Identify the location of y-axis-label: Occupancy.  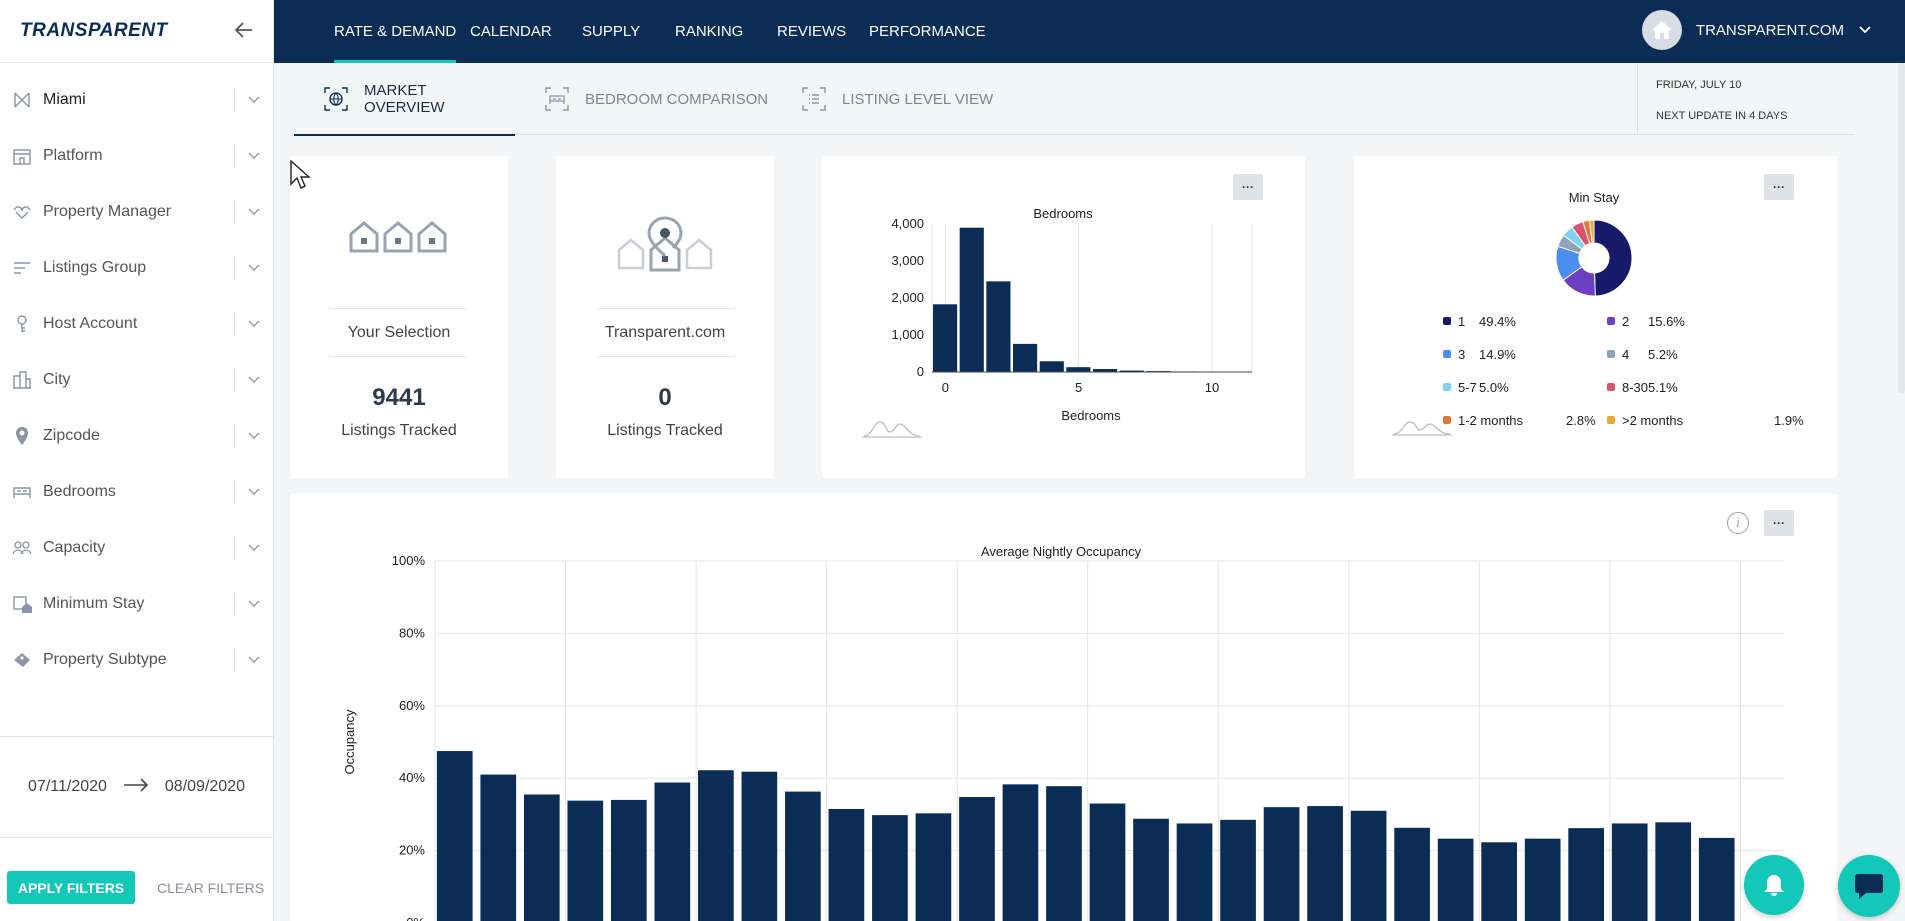
(349, 742).